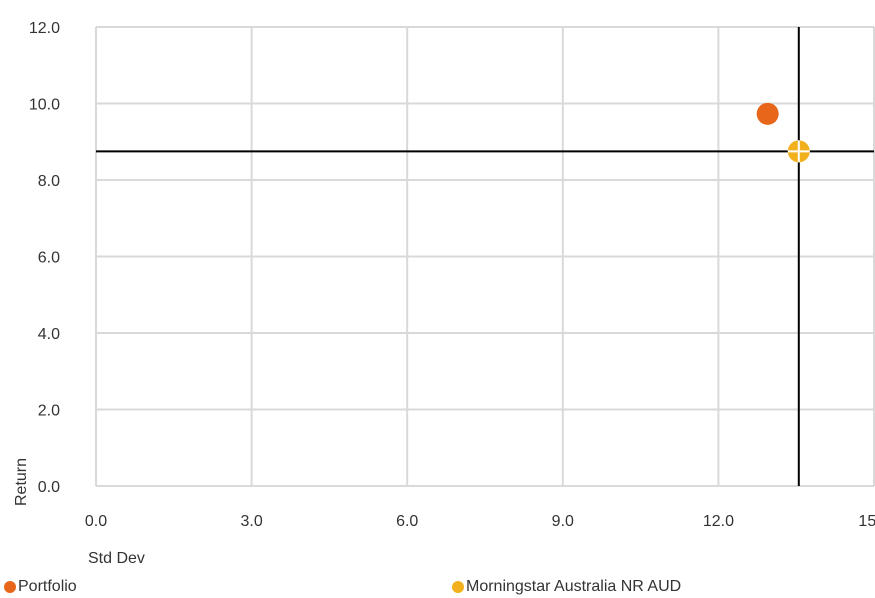 This screenshot has width=875, height=598. What do you see at coordinates (480, 521) in the screenshot?
I see `x-axis-ticks: 0.0 3.0 6.0 9.0 12.0 15.0` at bounding box center [480, 521].